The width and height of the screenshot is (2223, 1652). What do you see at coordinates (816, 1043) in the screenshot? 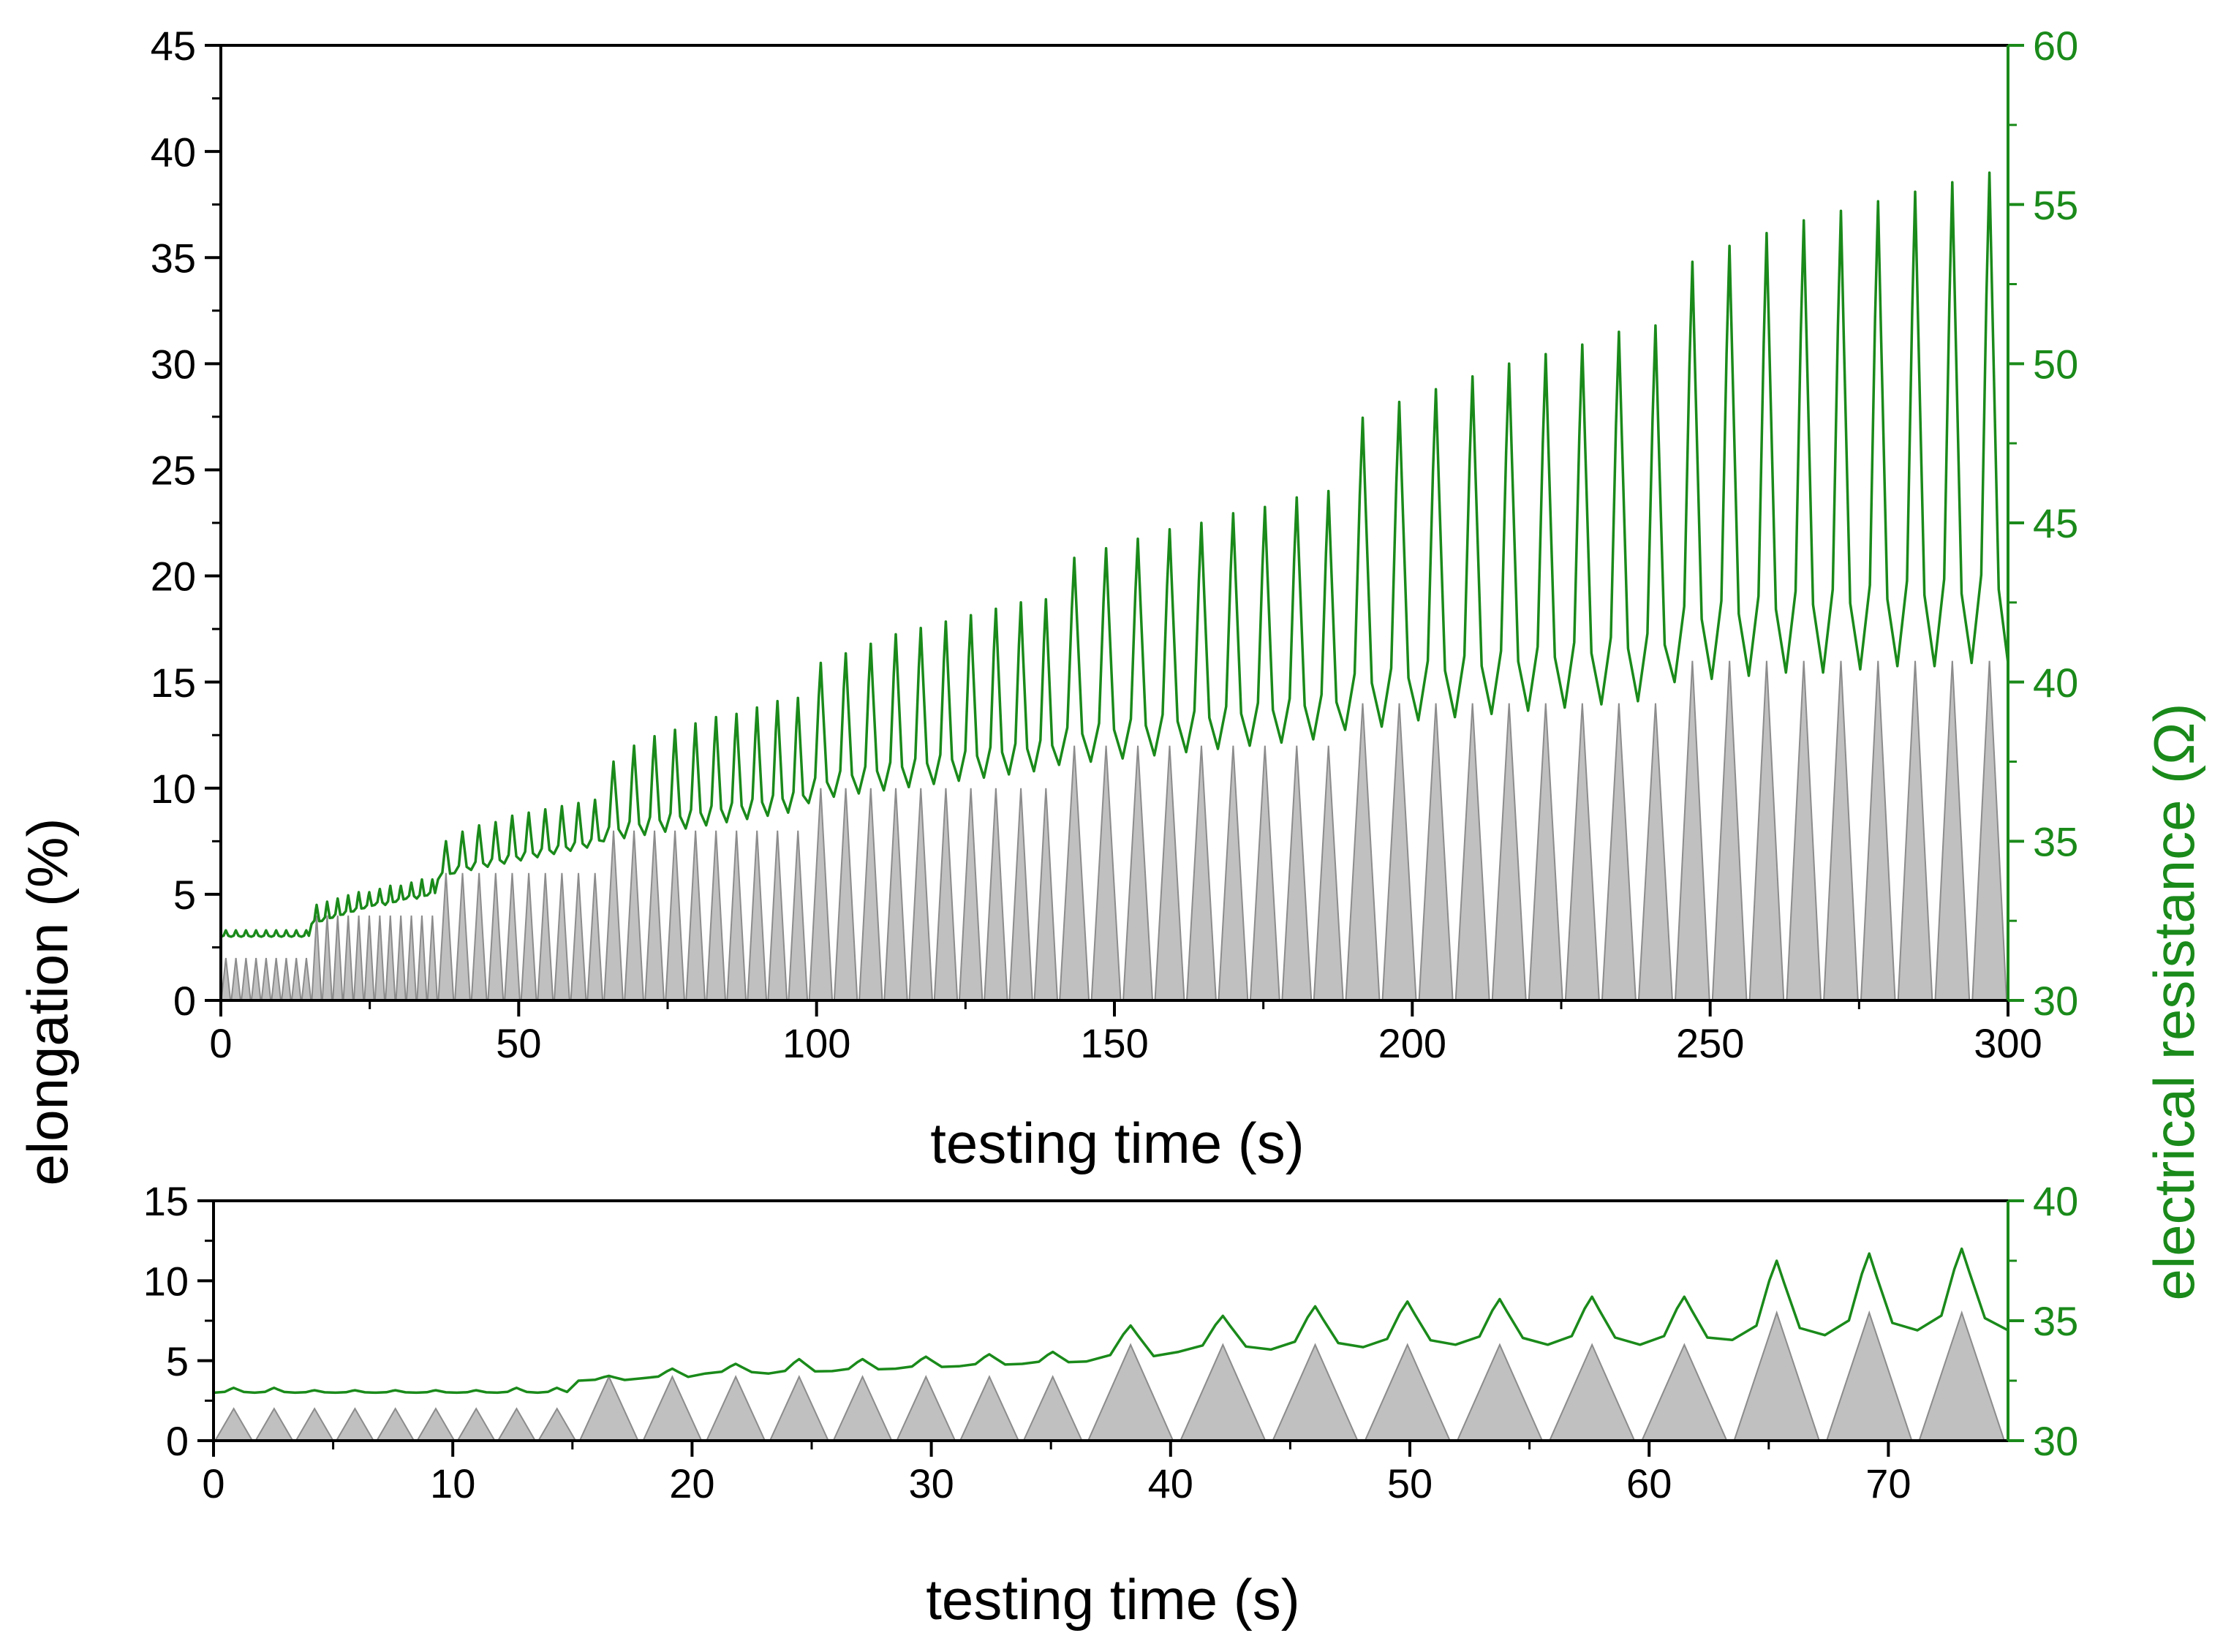
I see `top-x-tick-label-2: 100` at bounding box center [816, 1043].